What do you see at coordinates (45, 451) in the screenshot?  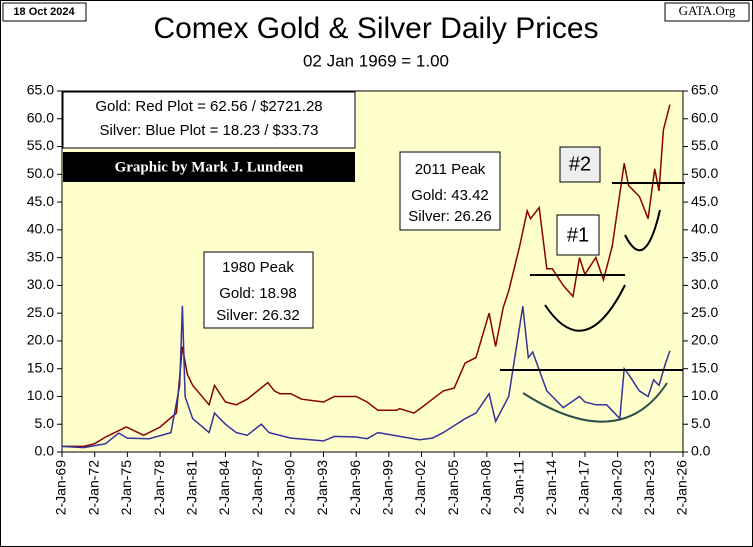 I see `y-tick-label: 0.0` at bounding box center [45, 451].